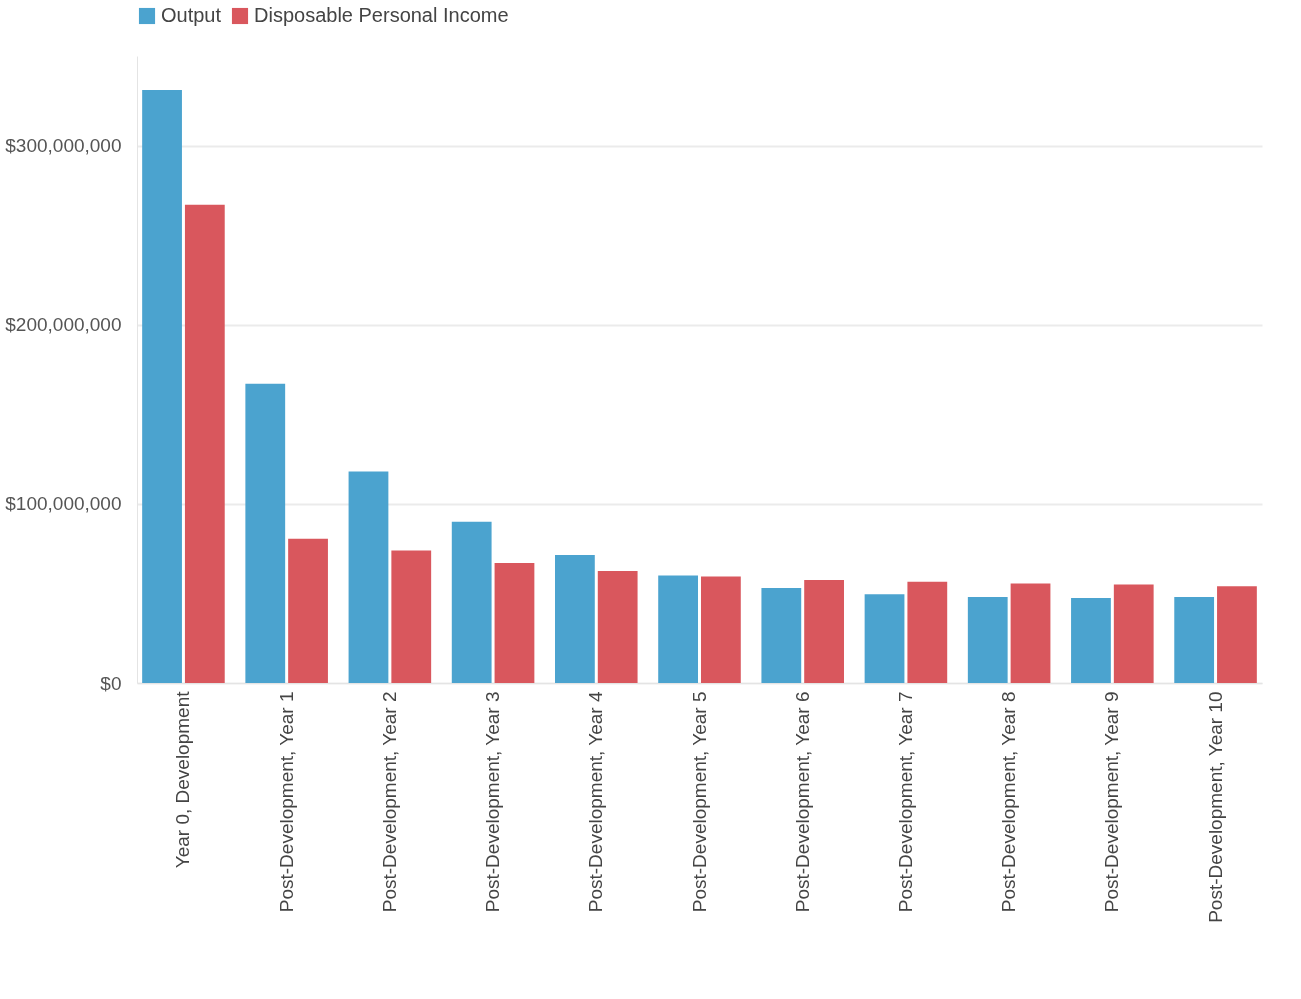  Describe the element at coordinates (63, 504) in the screenshot. I see `y-tick-label: $100,000,000` at that location.